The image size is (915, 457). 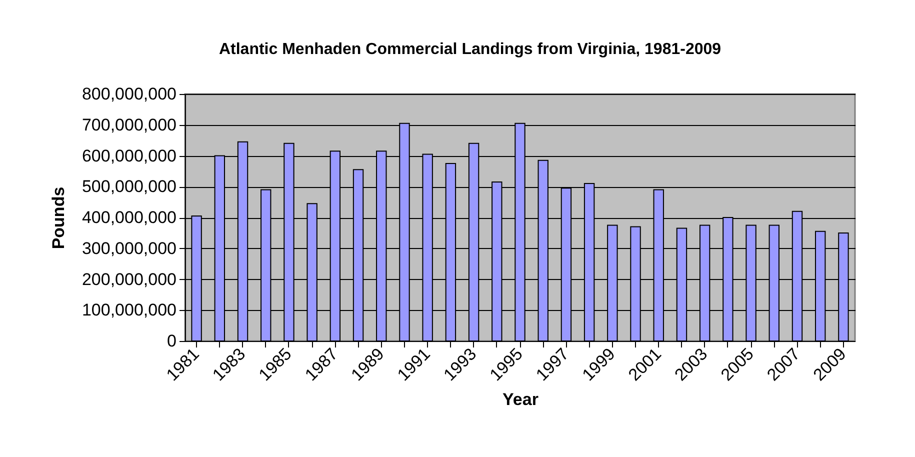 I want to click on y-tick-label: 300,000,000, so click(x=129, y=248).